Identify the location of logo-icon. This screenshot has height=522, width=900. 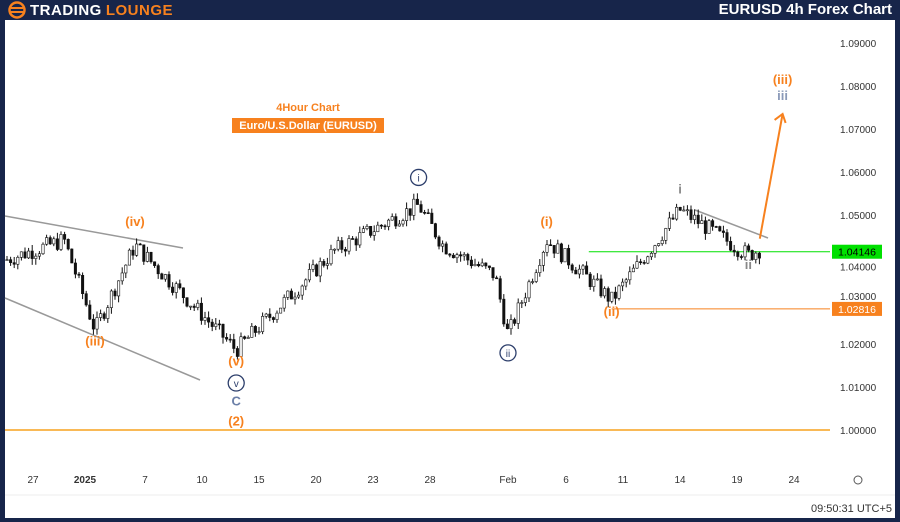
(17, 10).